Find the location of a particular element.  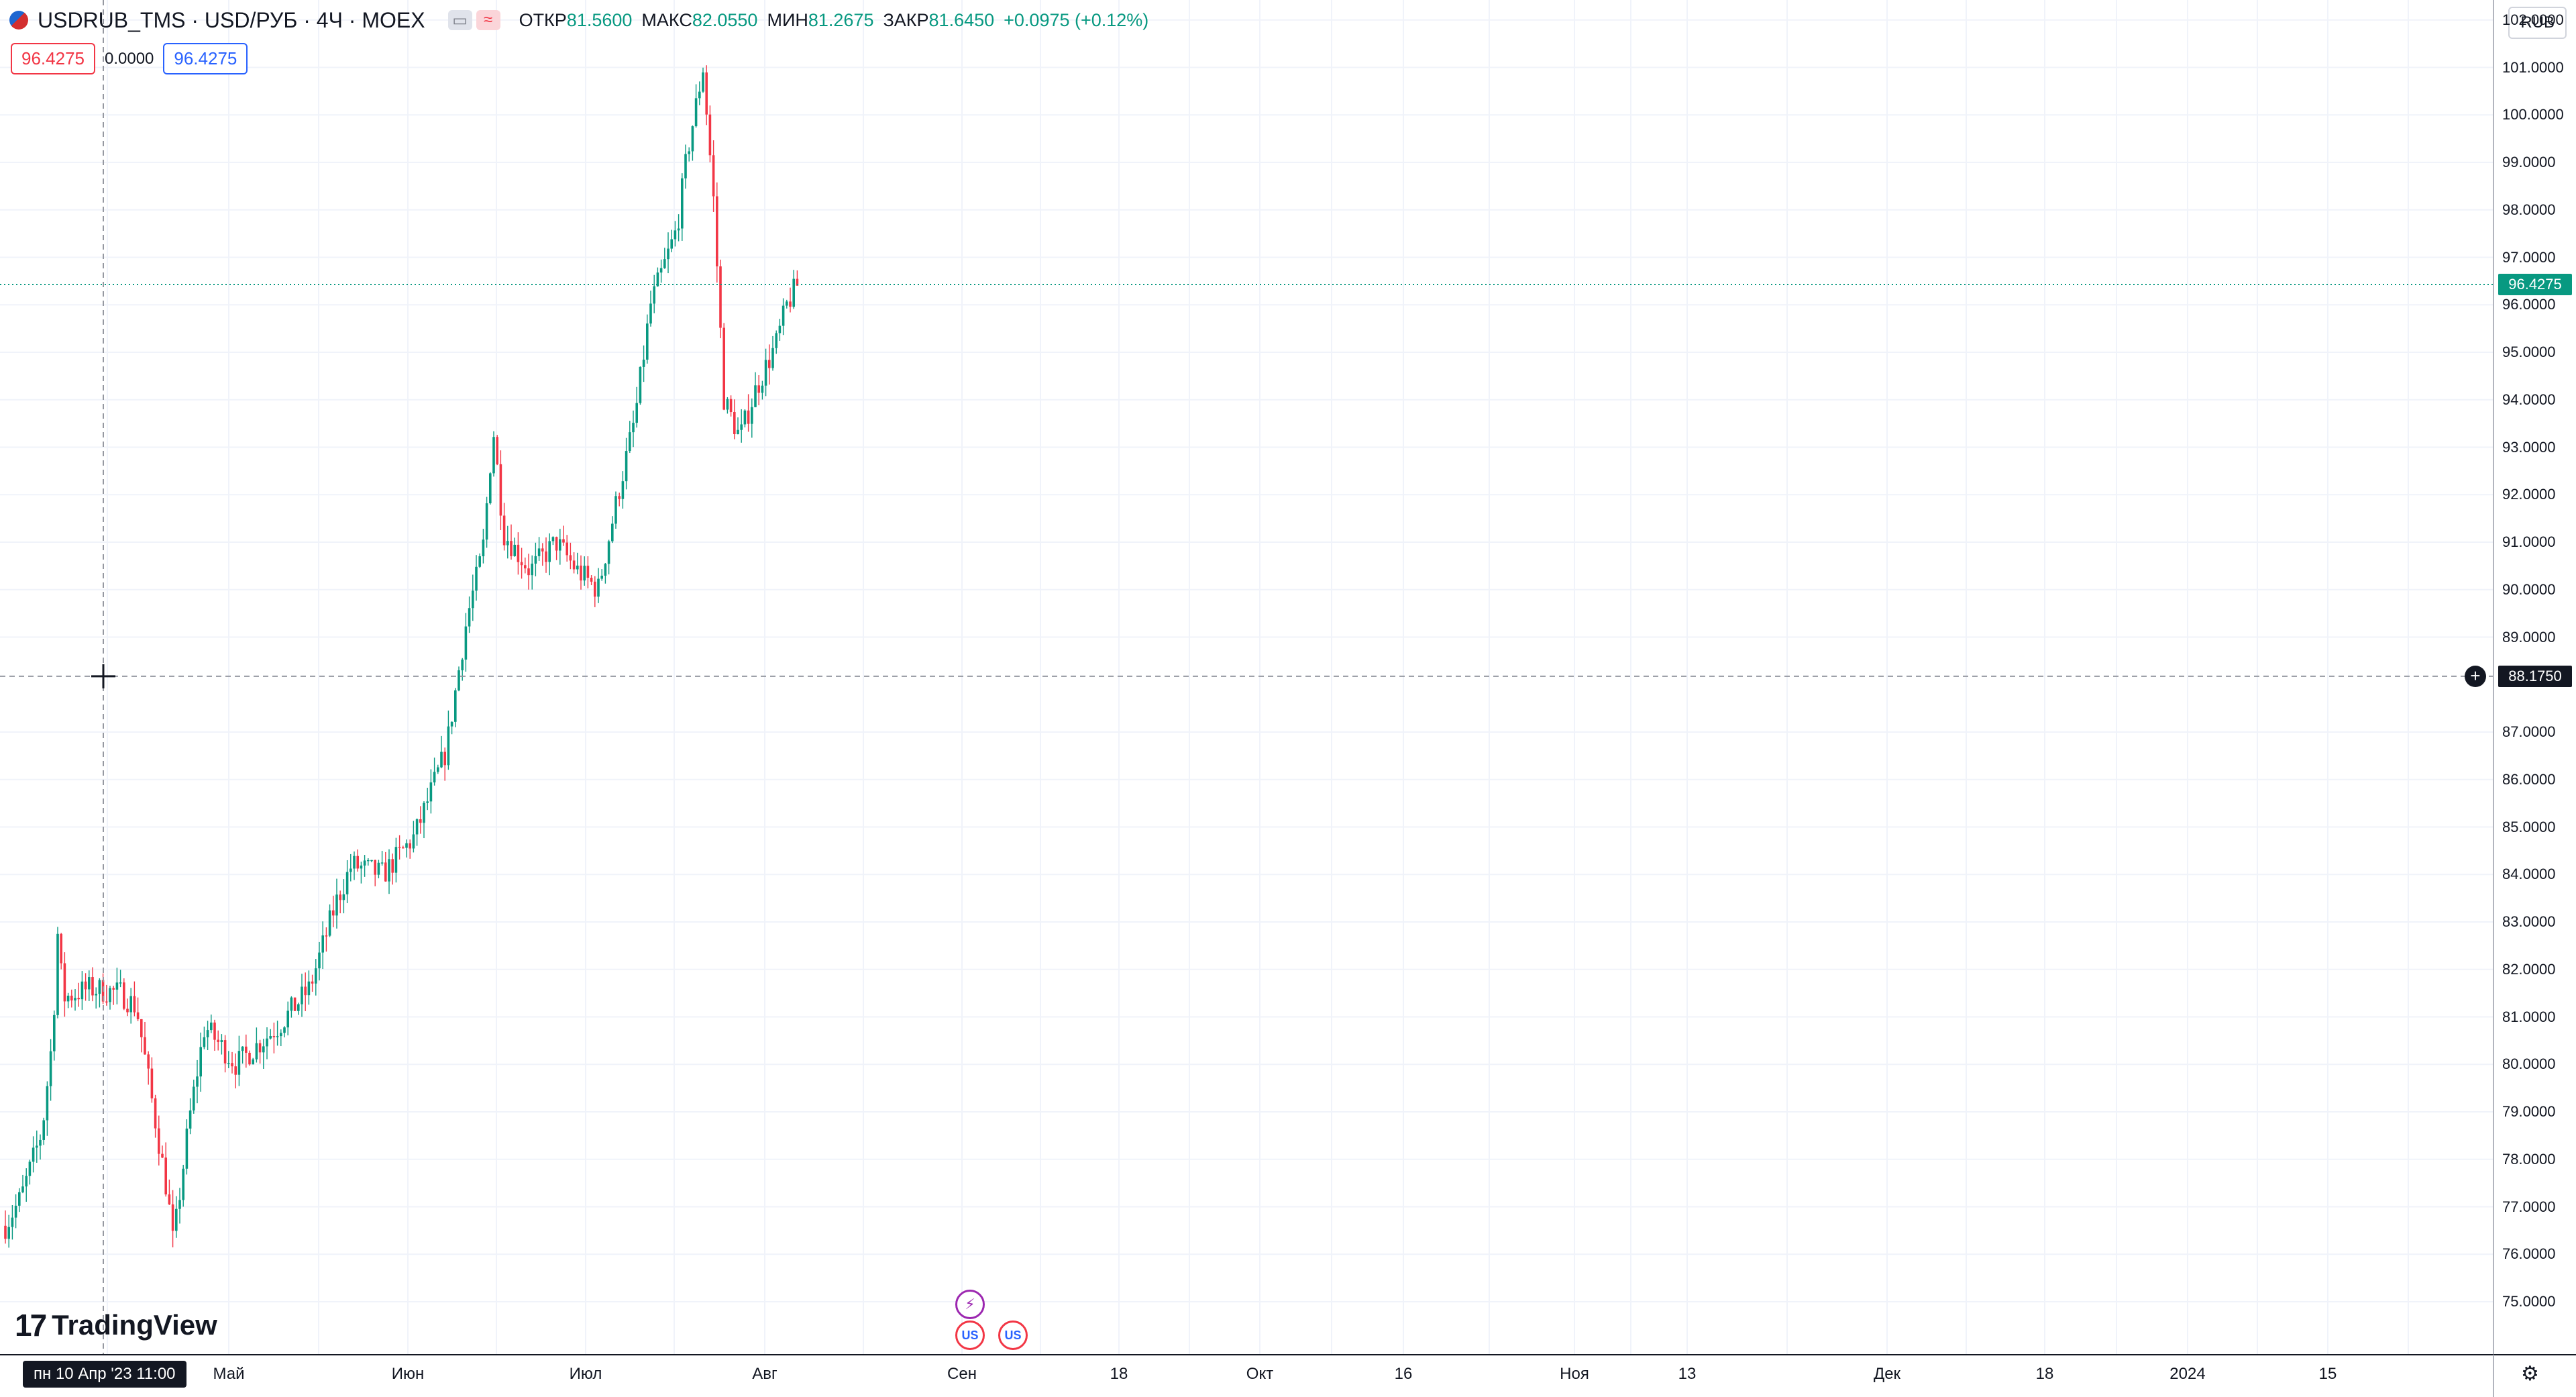

dividend-event-icon: ⚡ is located at coordinates (970, 1304).